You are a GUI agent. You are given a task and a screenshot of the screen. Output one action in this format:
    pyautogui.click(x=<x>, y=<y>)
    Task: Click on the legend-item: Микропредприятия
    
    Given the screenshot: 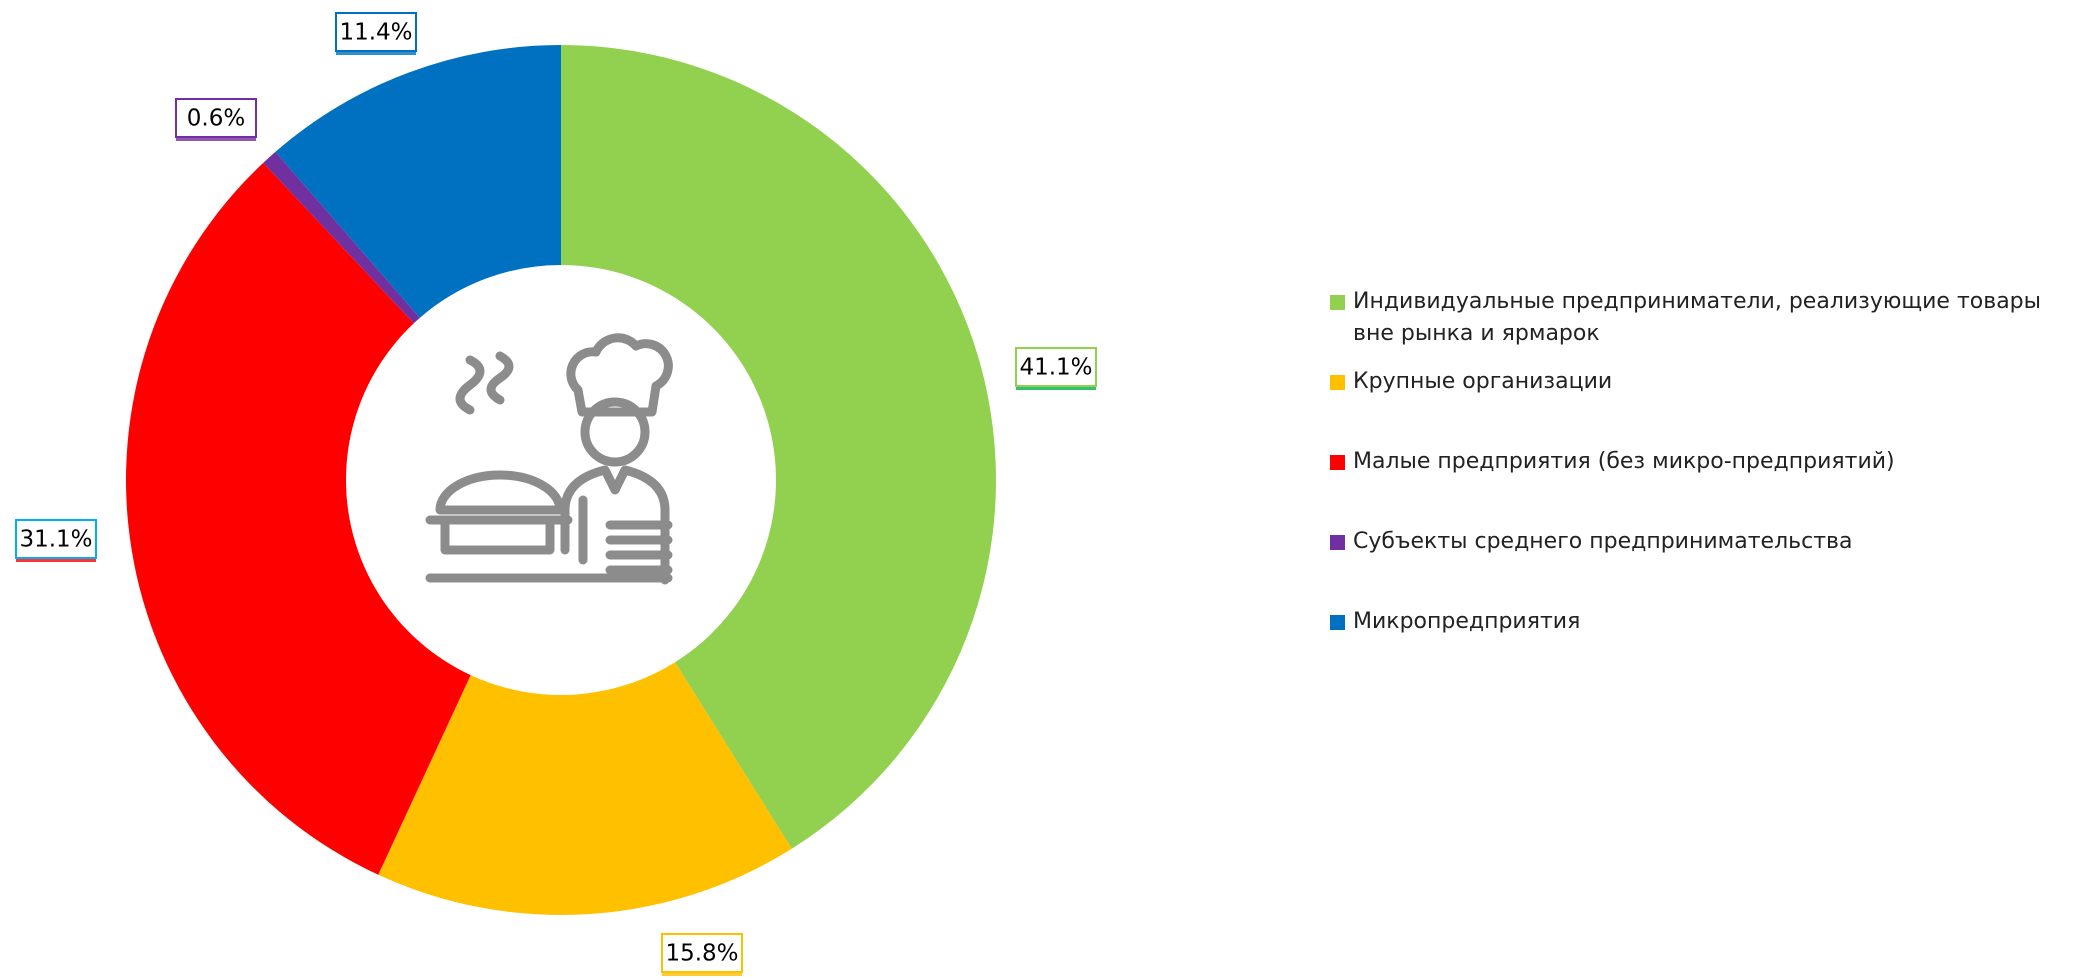 What is the action you would take?
    pyautogui.click(x=1700, y=622)
    